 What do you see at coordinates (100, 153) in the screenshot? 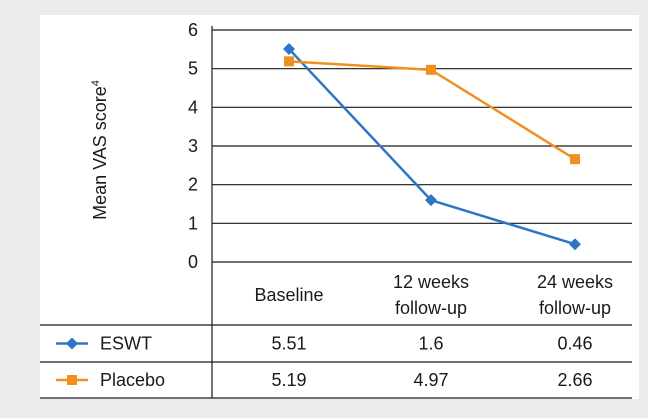
I see `y-axis-label-text: Mean VAS score` at bounding box center [100, 153].